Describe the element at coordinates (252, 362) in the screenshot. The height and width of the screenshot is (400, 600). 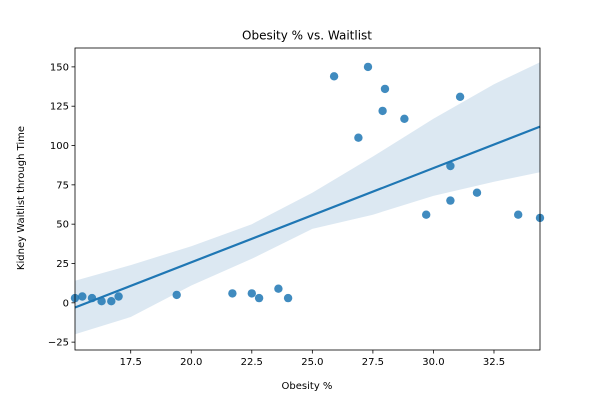
I see `x-tick-label: 22.5` at that location.